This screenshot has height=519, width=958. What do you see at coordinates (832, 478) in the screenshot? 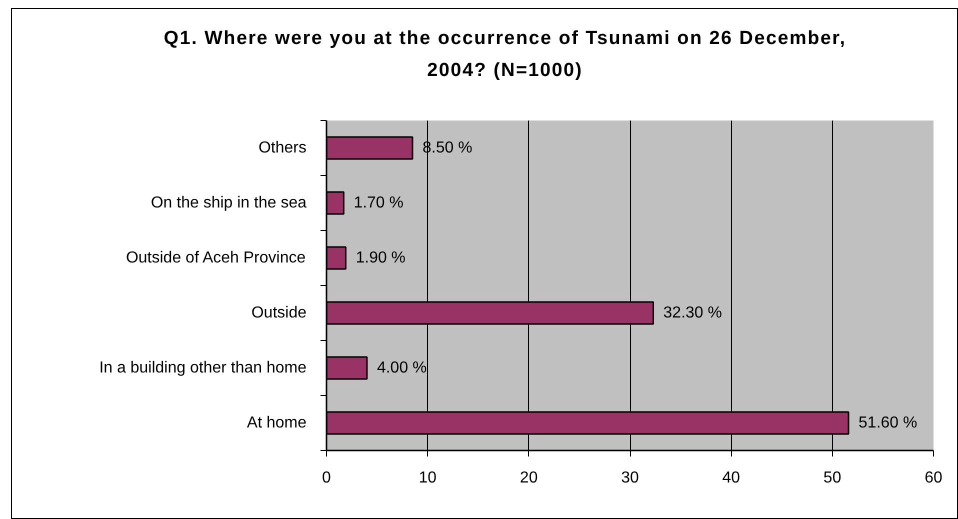
I see `x-tick-label: 50` at bounding box center [832, 478].